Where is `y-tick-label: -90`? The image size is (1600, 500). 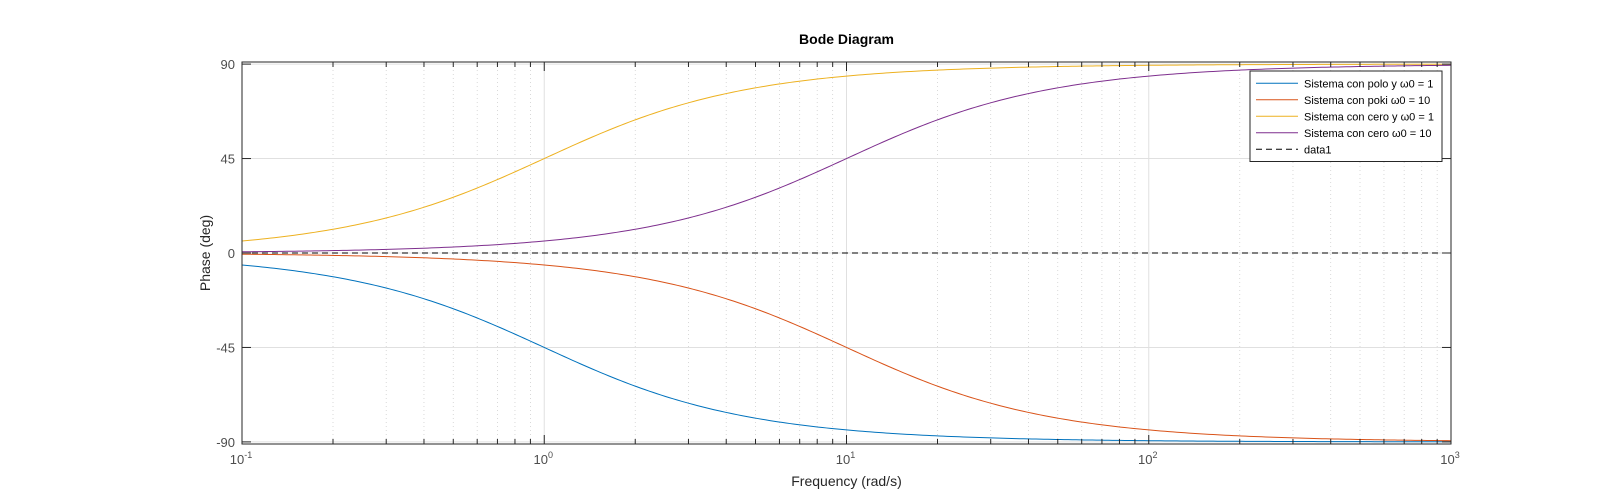 y-tick-label: -90 is located at coordinates (225, 442).